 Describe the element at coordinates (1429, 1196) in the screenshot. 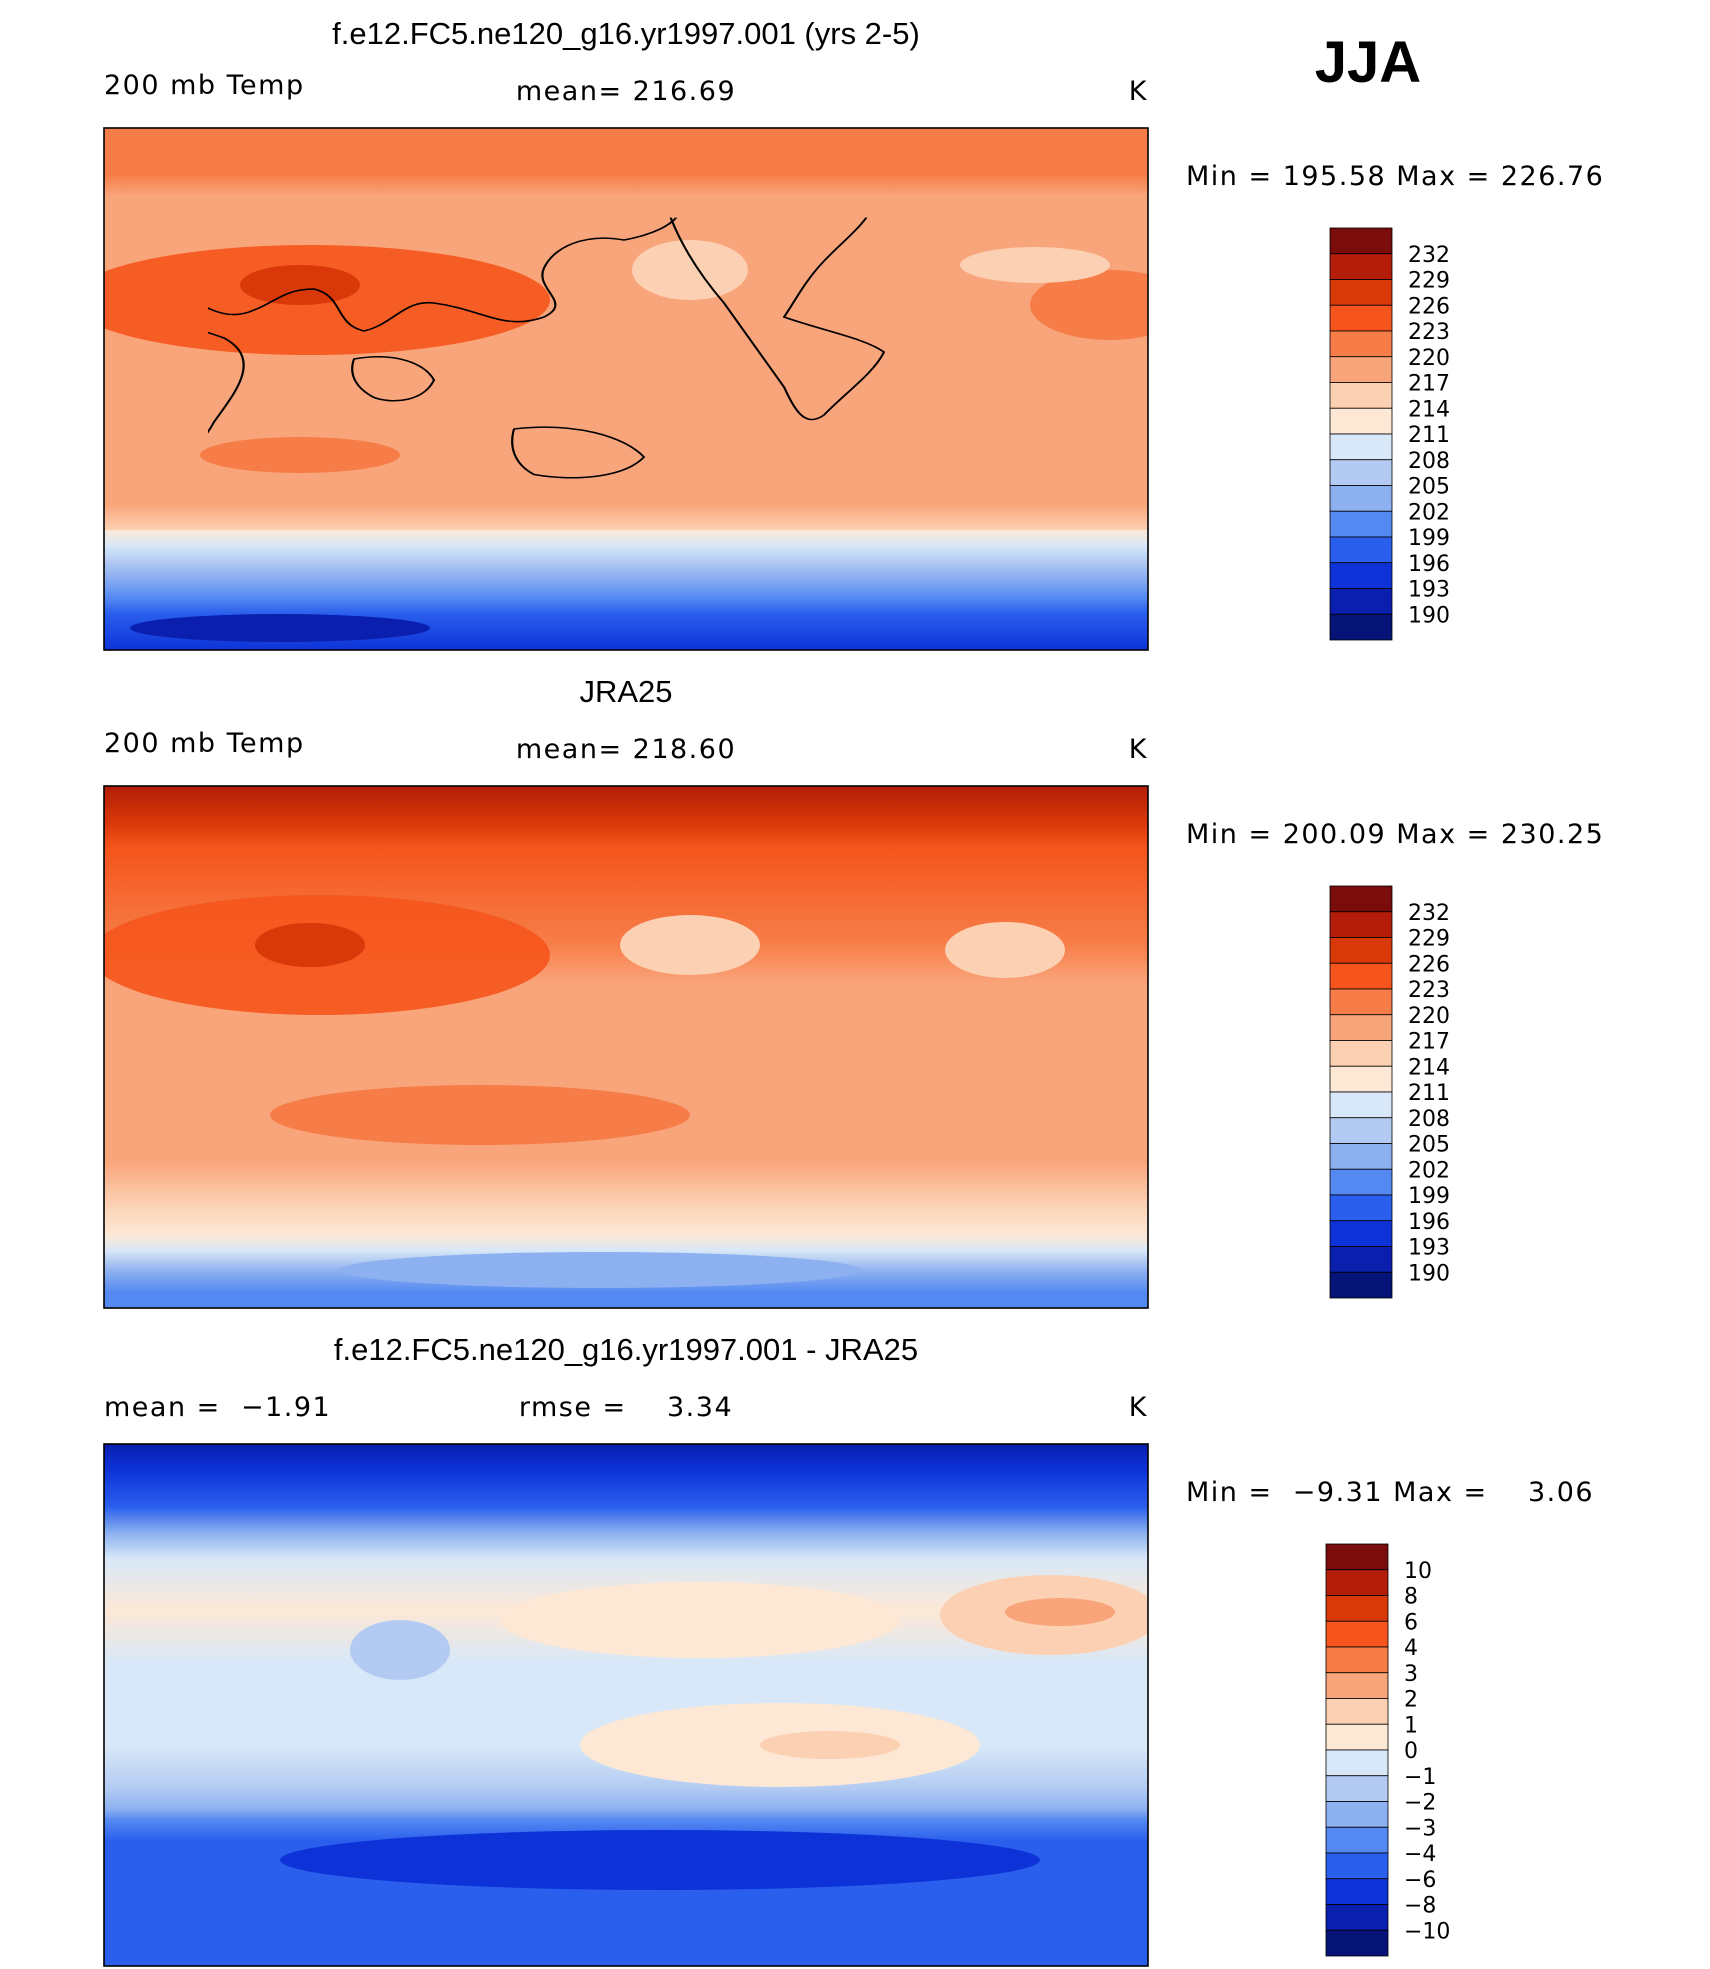

I see `colorbar-label: 199` at that location.